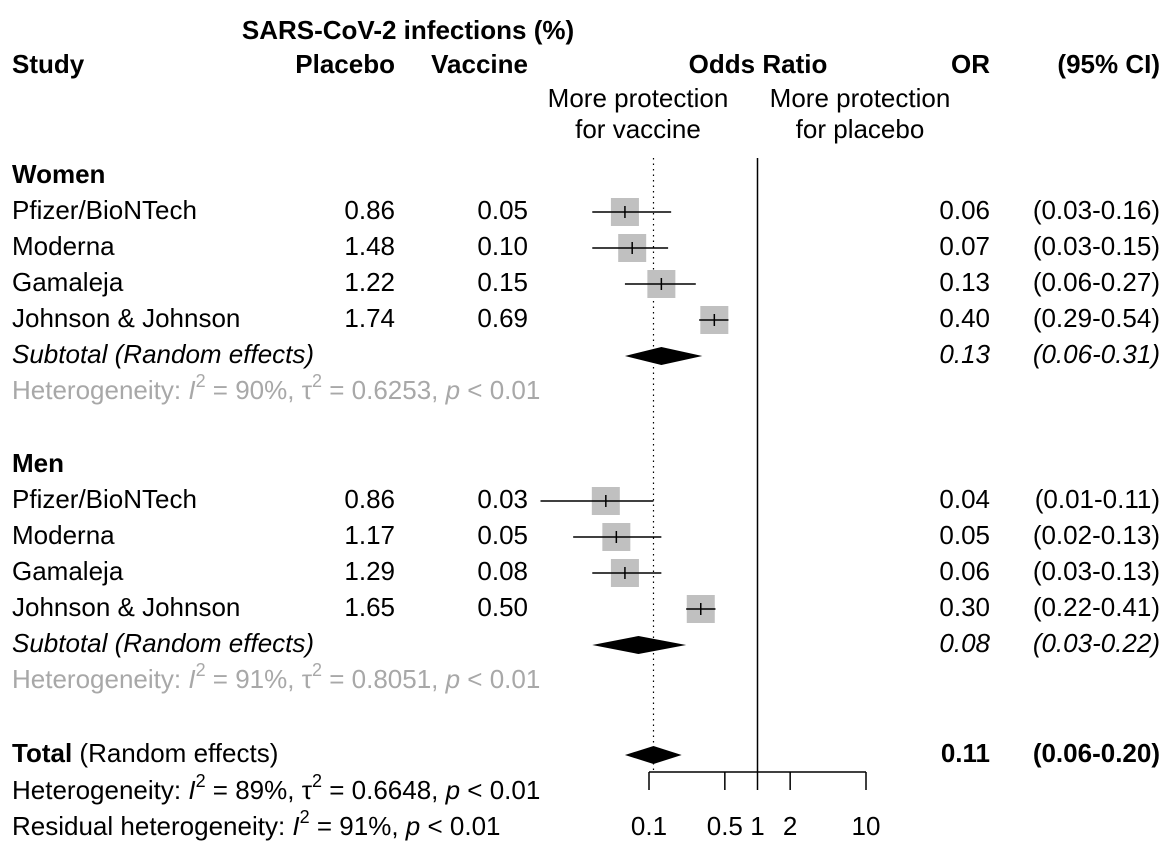  What do you see at coordinates (638, 129) in the screenshot?
I see `left-note: for vaccine` at bounding box center [638, 129].